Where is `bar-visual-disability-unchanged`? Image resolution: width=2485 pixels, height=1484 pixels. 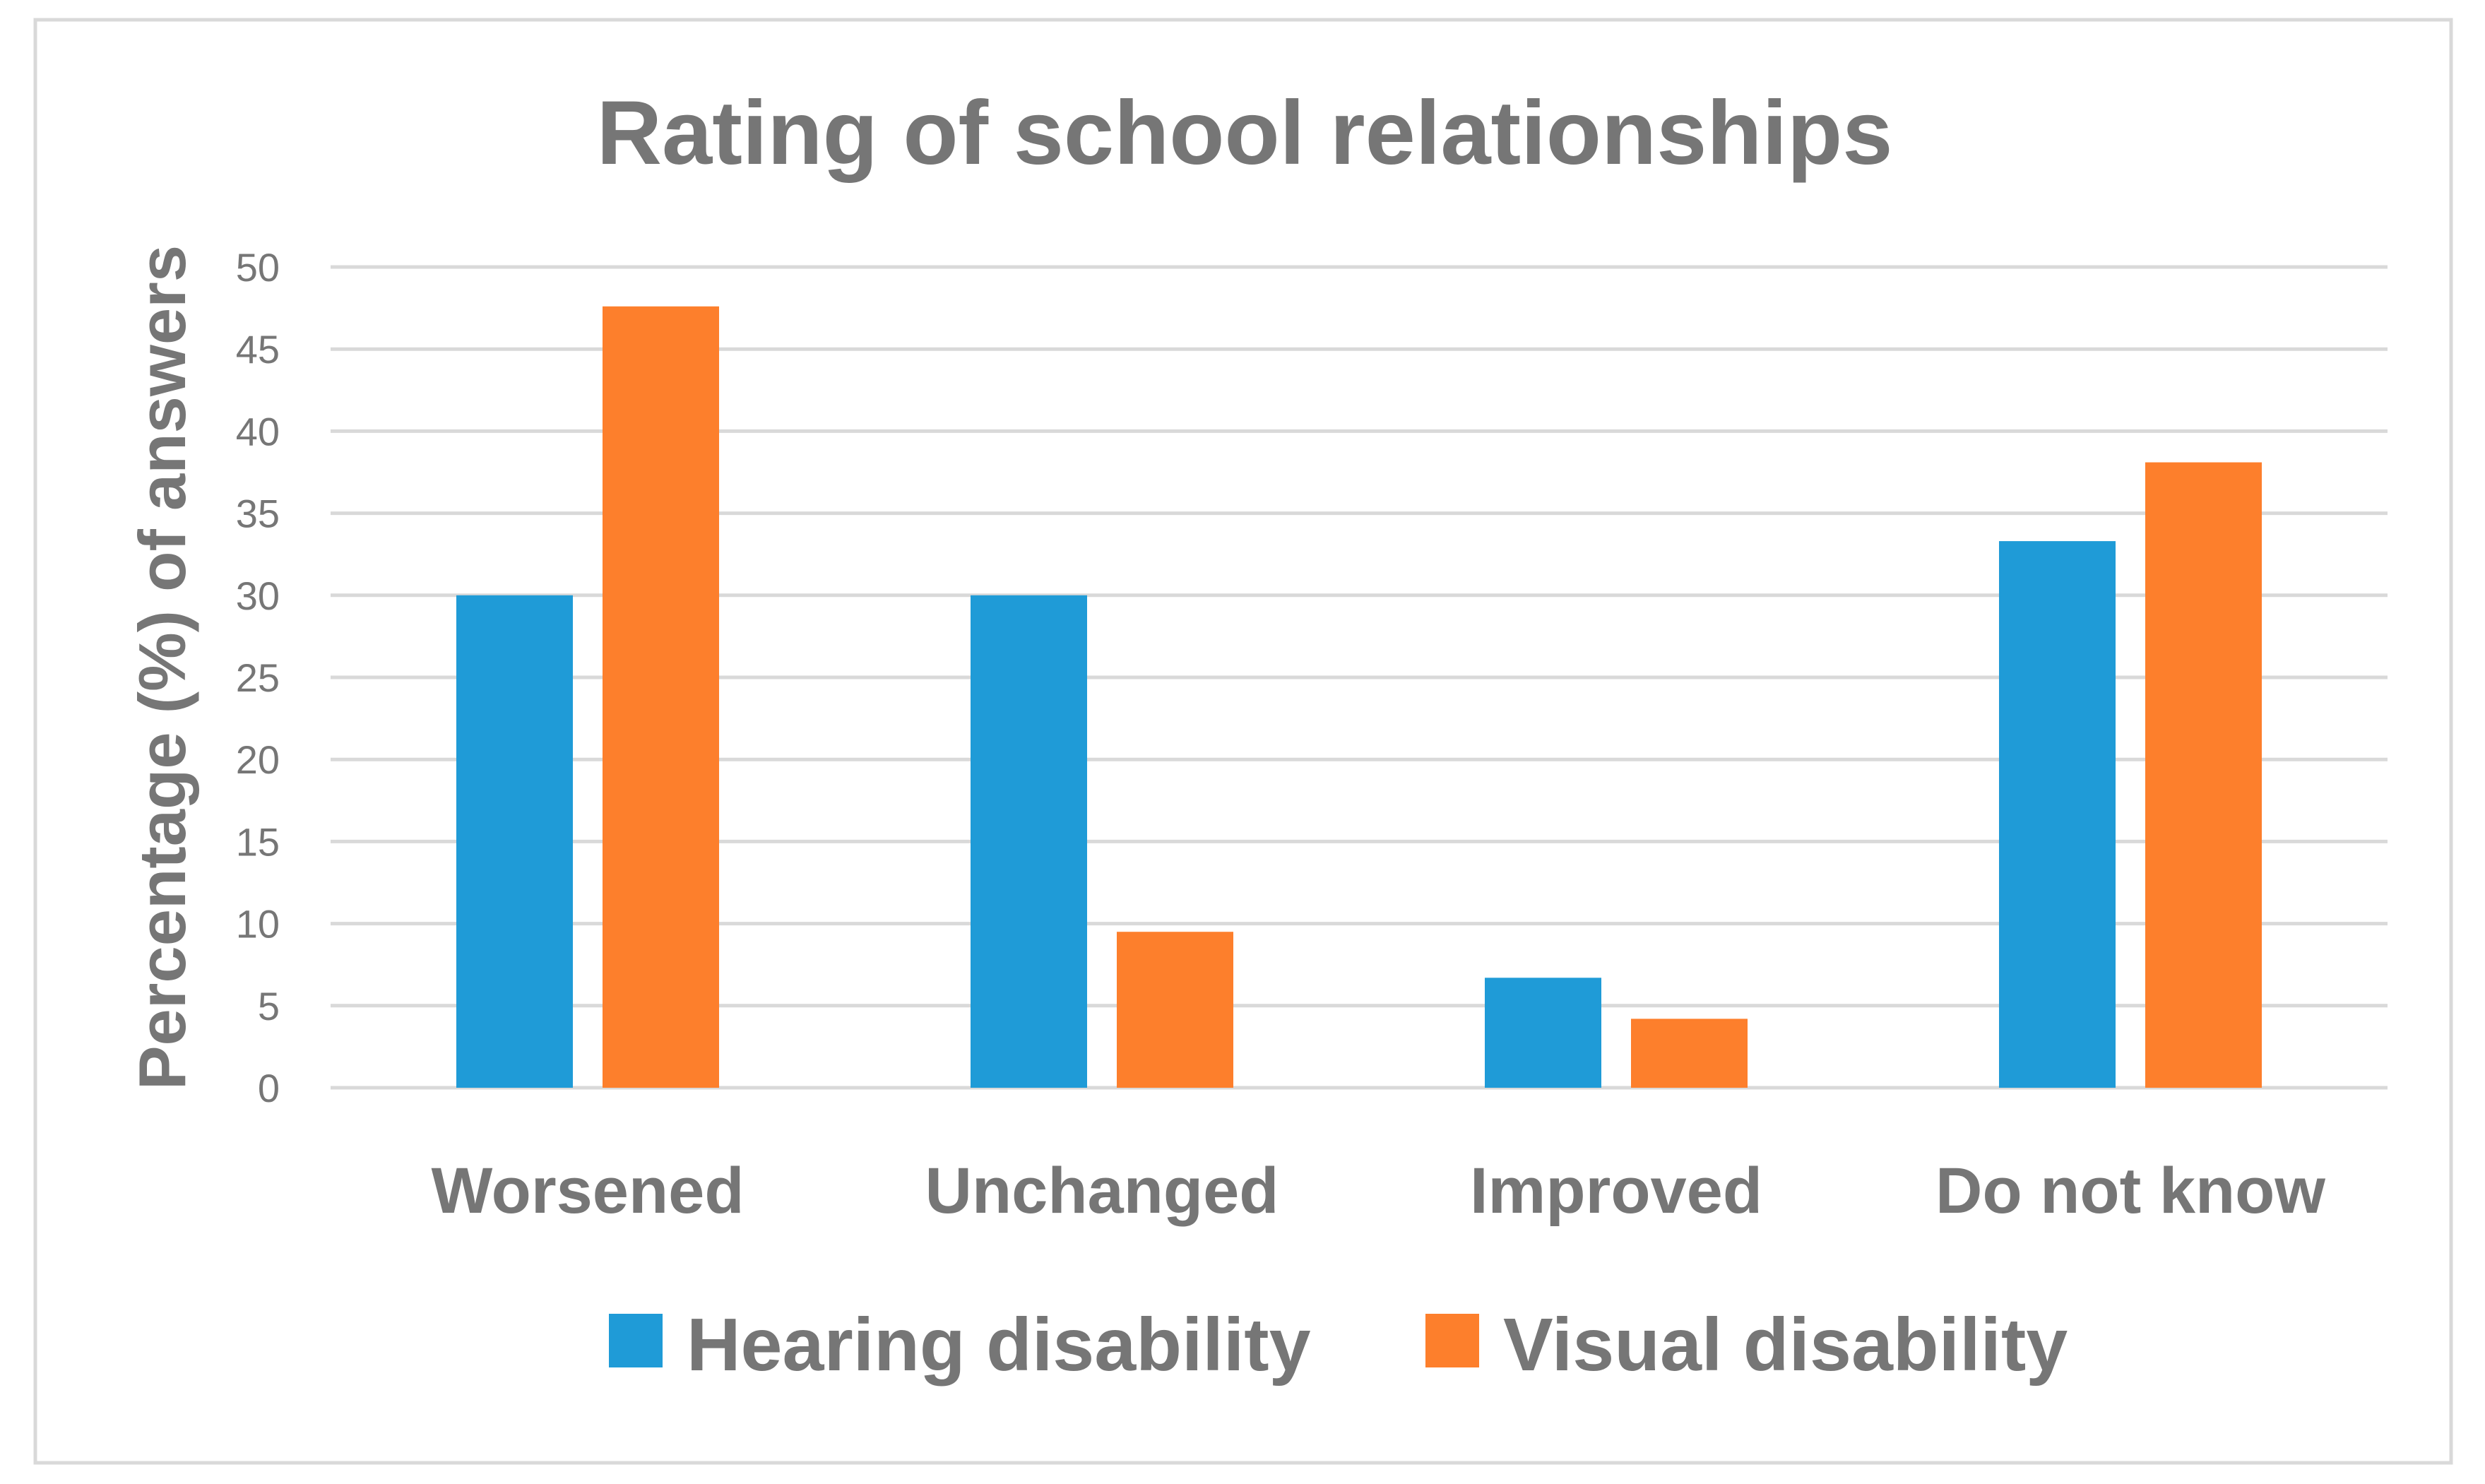
bar-visual-disability-unchanged is located at coordinates (1175, 1010).